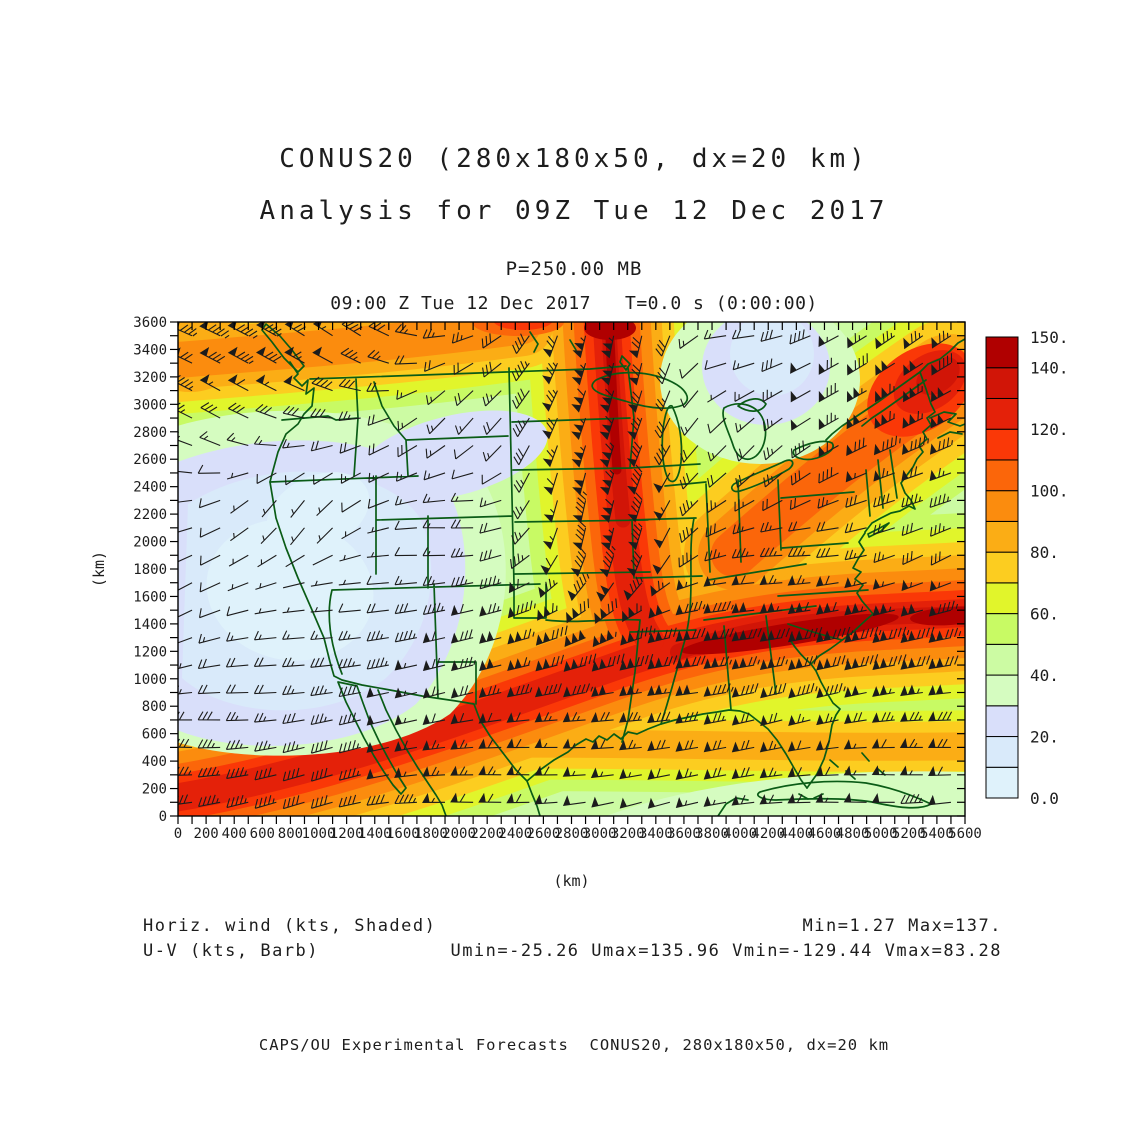 Image resolution: width=1148 pixels, height=1148 pixels. I want to click on svg-text: 100., so click(1049, 491).